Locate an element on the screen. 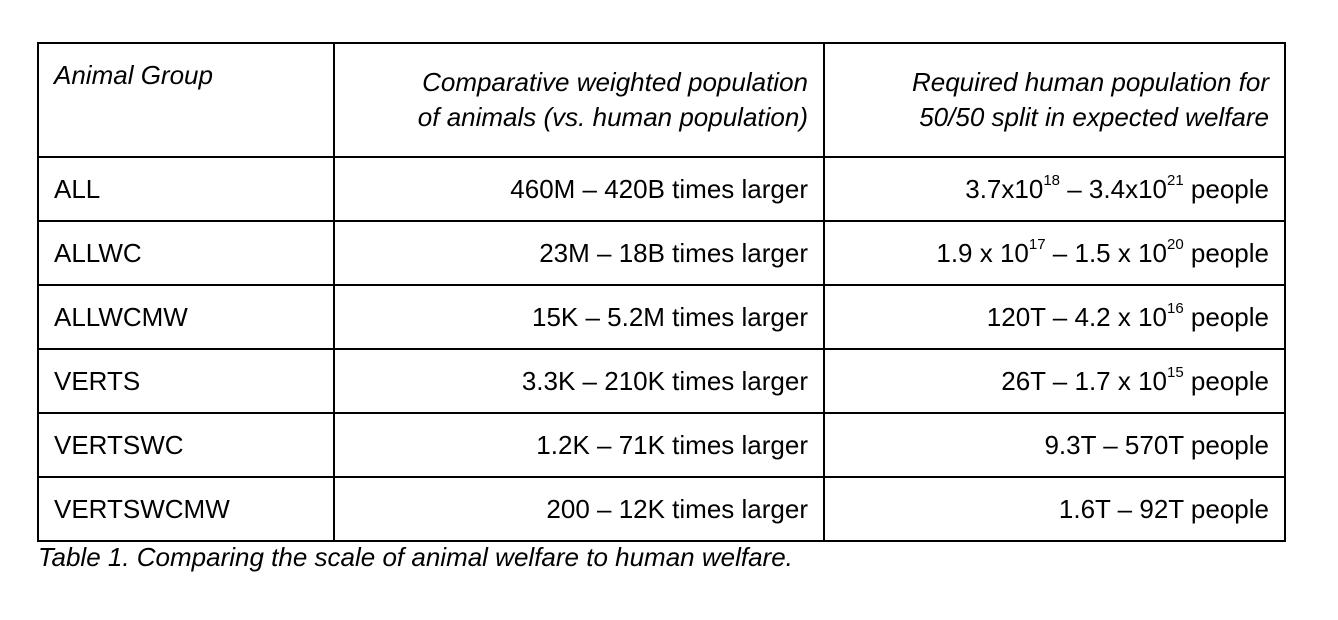 The height and width of the screenshot is (620, 1338). animal-group-cell: ALL is located at coordinates (186, 189).